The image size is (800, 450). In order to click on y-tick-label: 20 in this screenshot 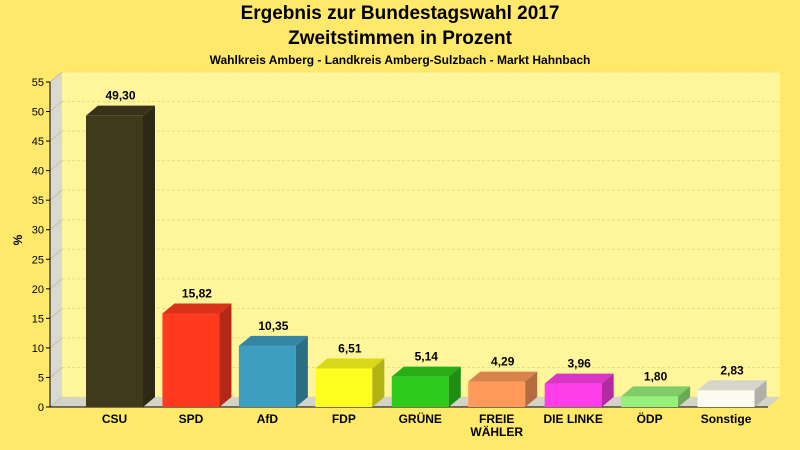, I will do `click(38, 290)`.